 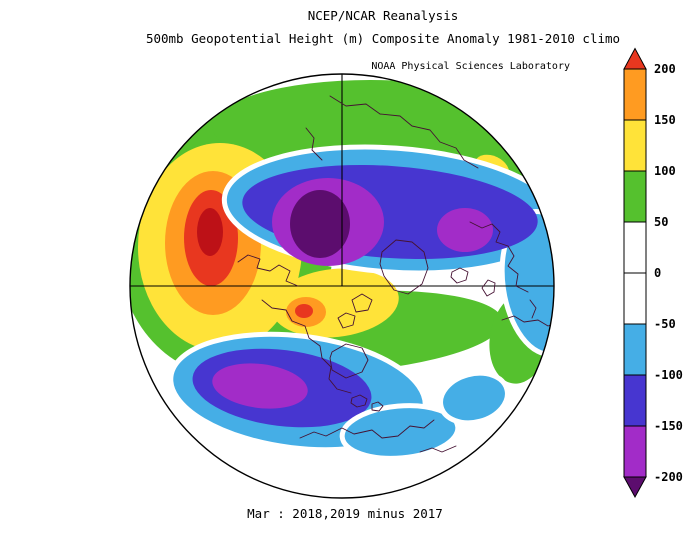 I want to click on colorbar-arrow-top, so click(x=635, y=58).